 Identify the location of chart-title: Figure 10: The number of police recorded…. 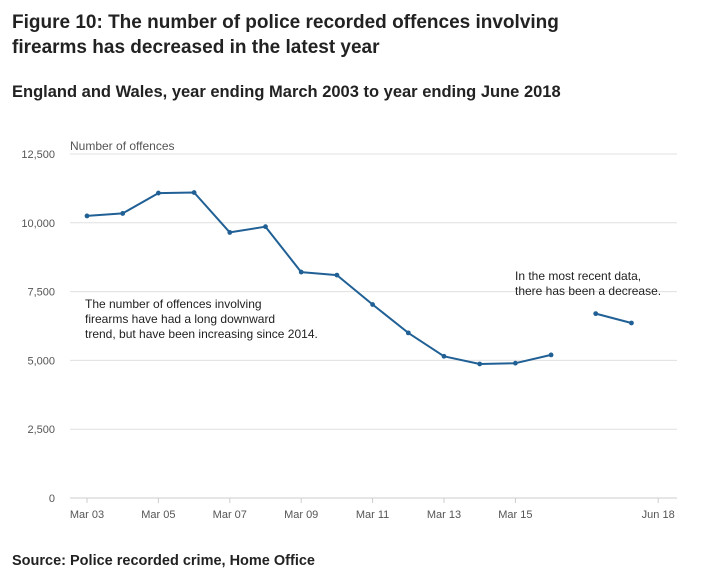
(285, 35).